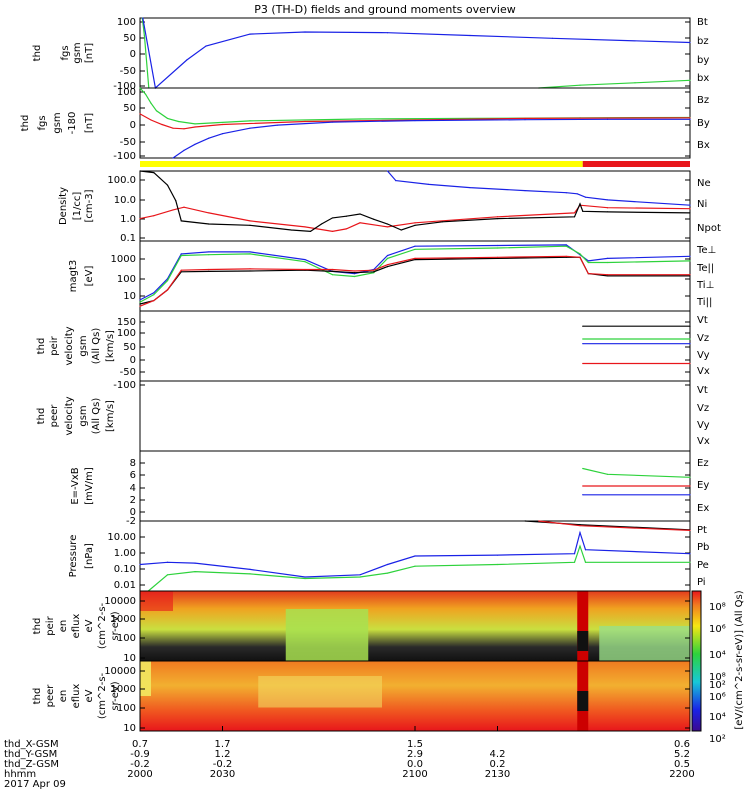 This screenshot has width=750, height=800. I want to click on x-axis-value: 2030, so click(222, 774).